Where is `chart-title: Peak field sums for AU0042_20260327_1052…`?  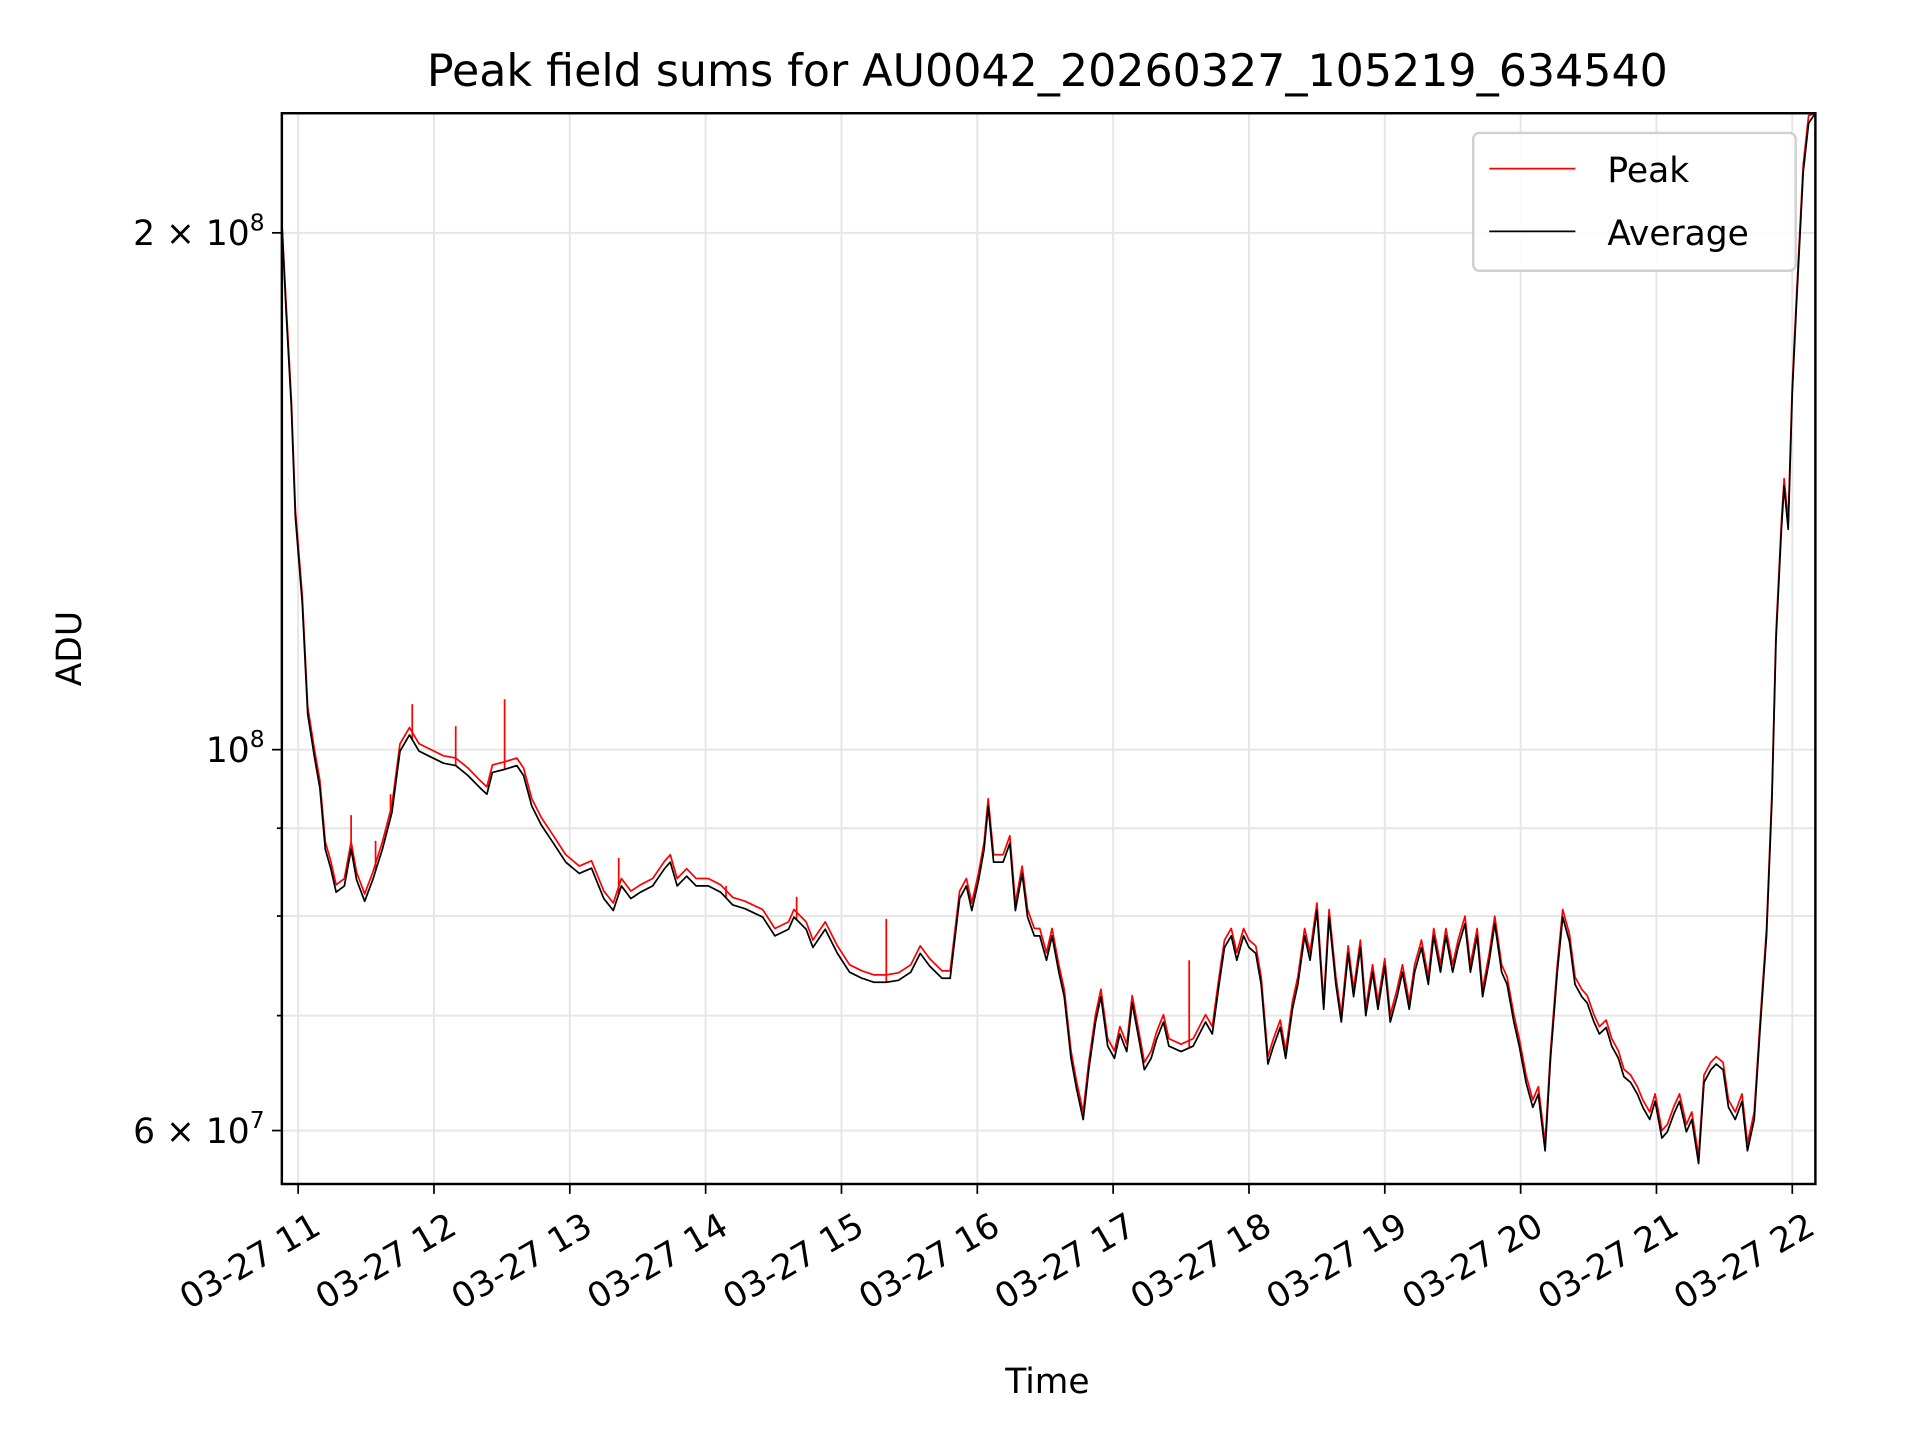
chart-title: Peak field sums for AU0042_20260327_1052… is located at coordinates (1047, 71).